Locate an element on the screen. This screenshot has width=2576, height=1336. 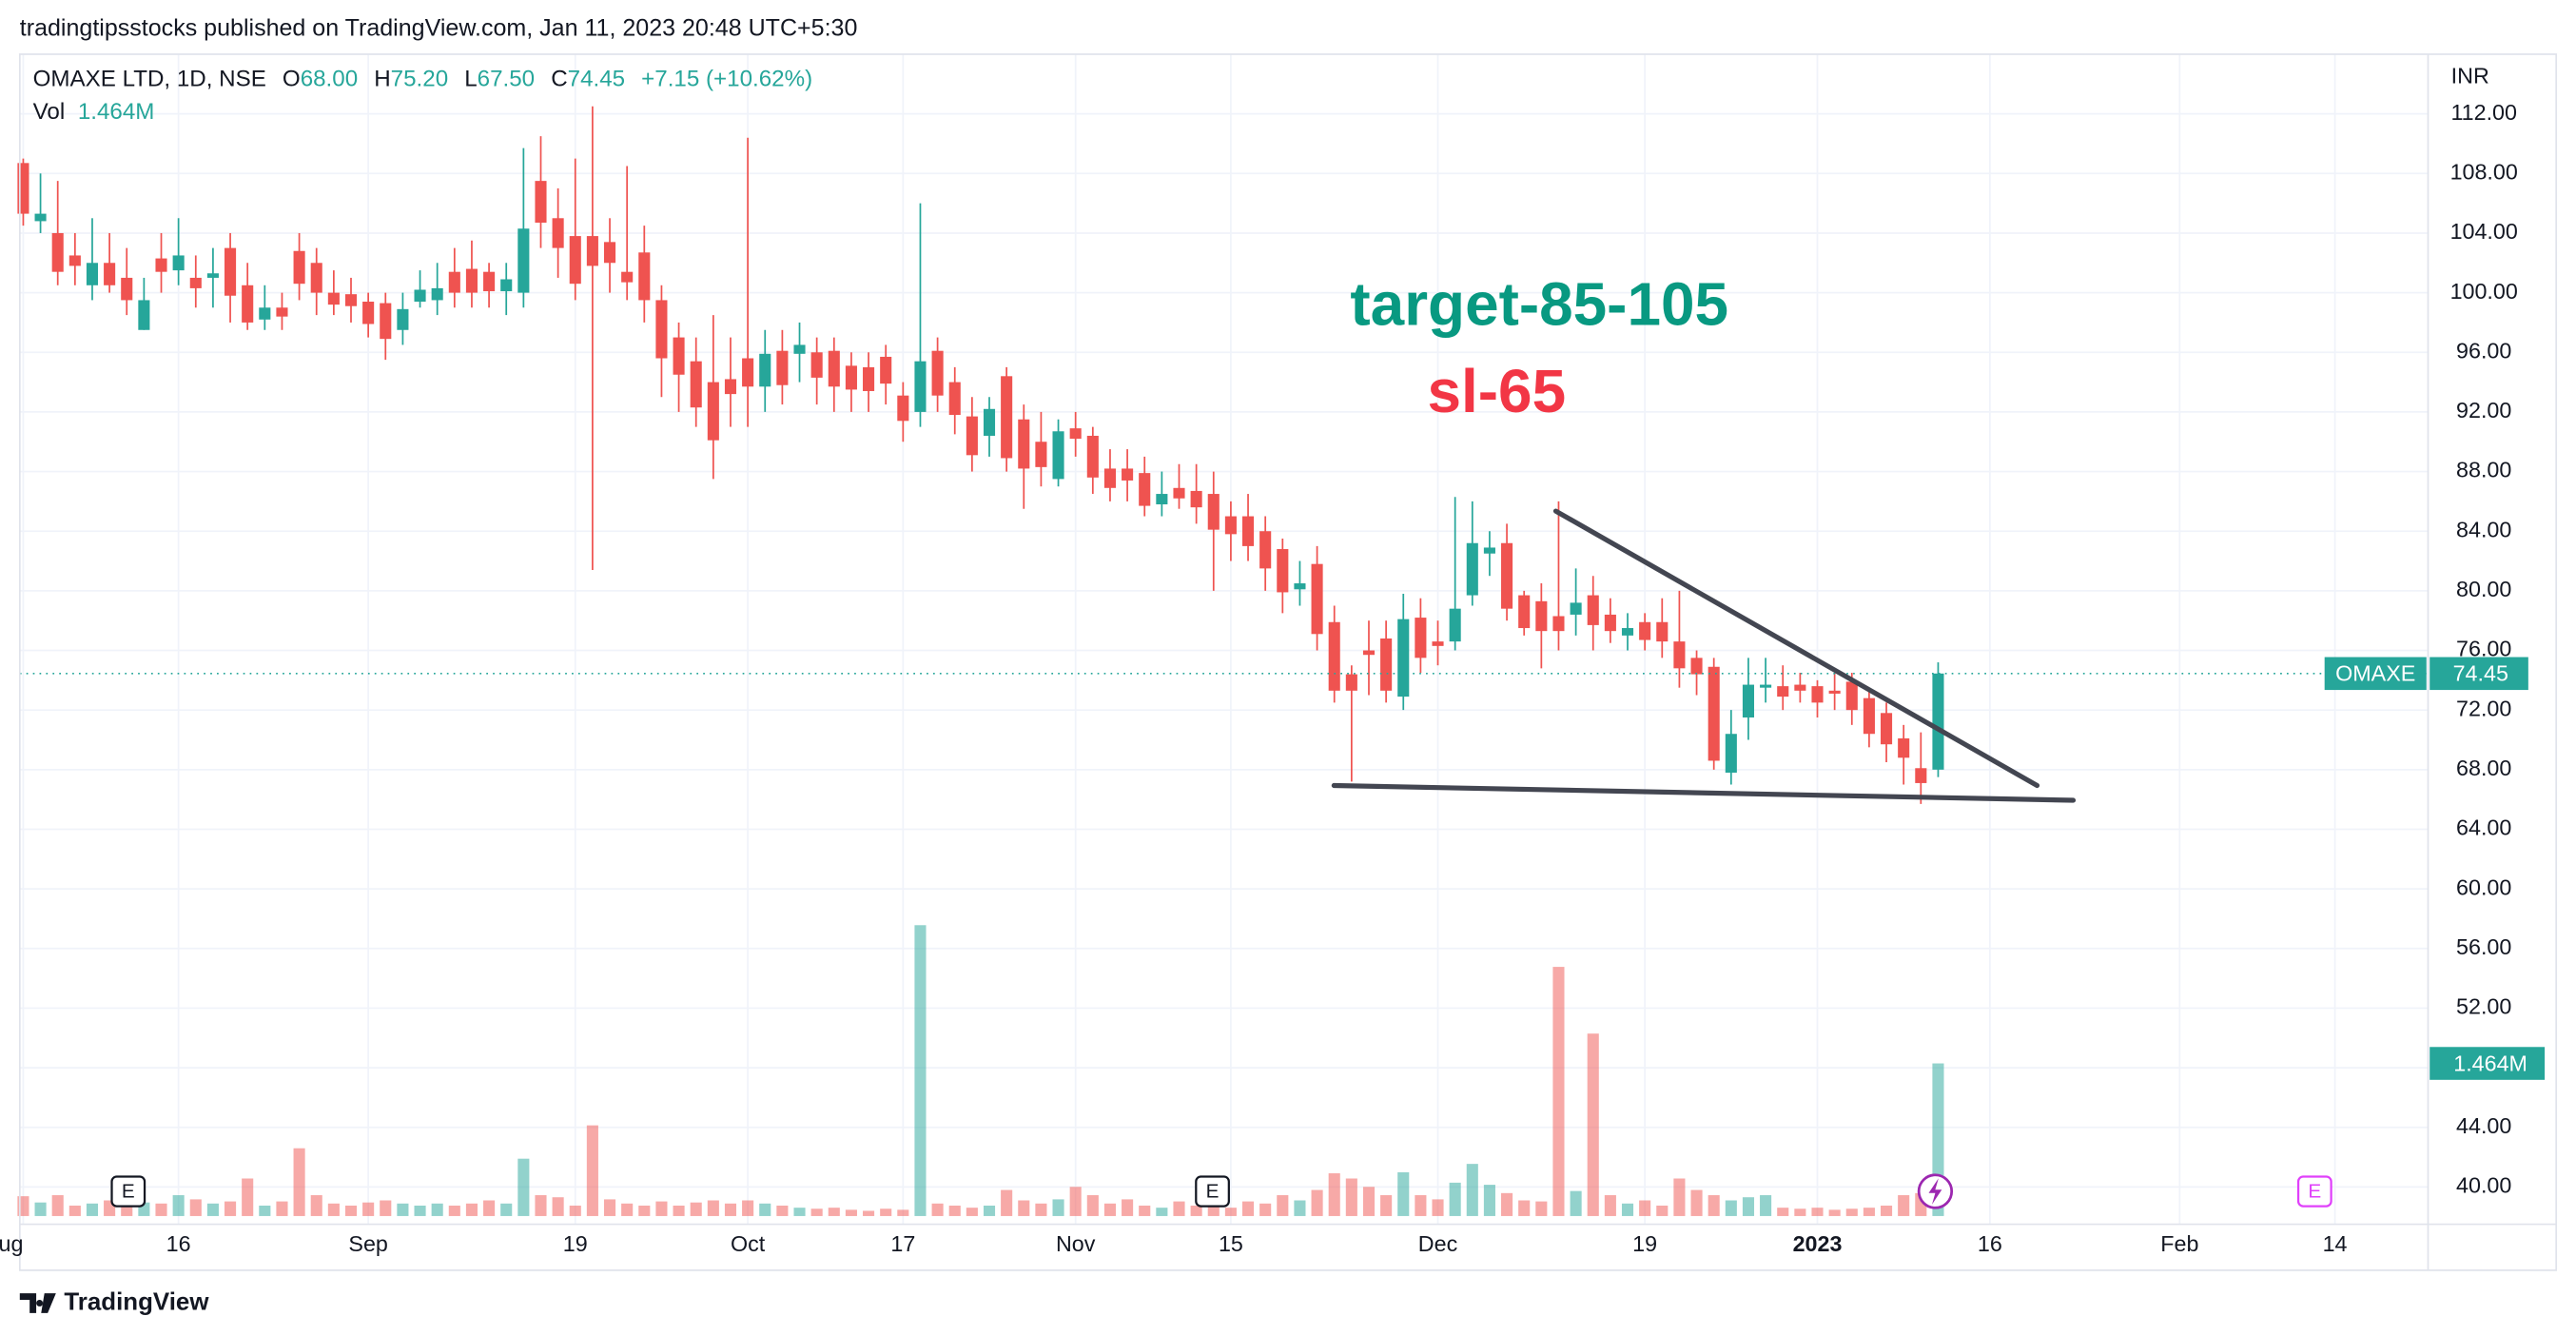
symbol-tag is located at coordinates (2375, 674).